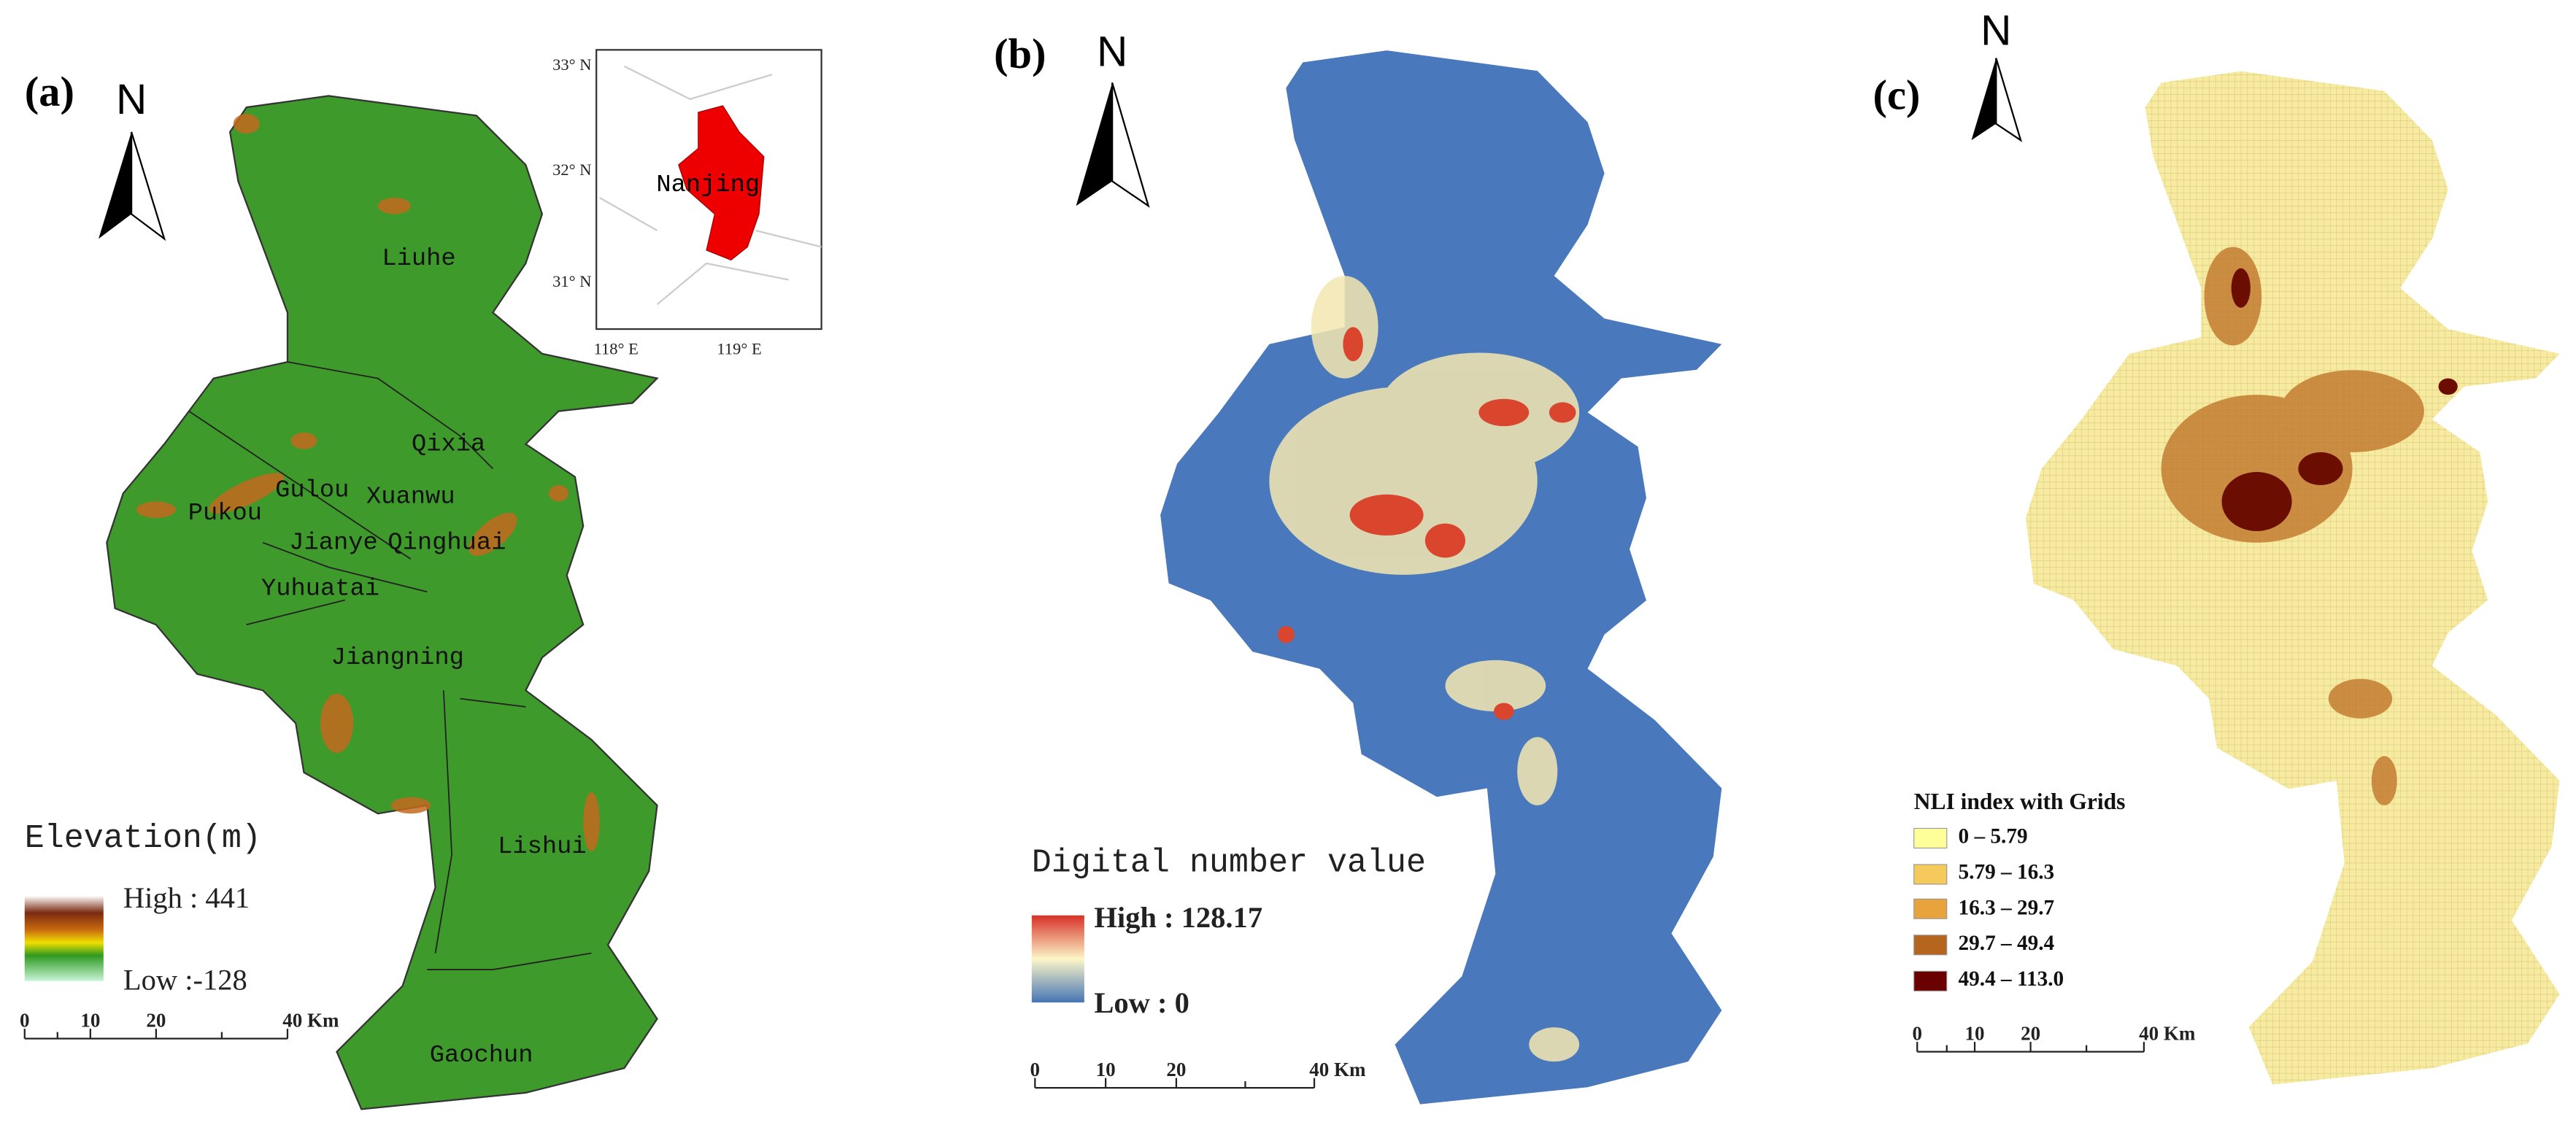  What do you see at coordinates (616, 349) in the screenshot?
I see `longitude-label: 118° E` at bounding box center [616, 349].